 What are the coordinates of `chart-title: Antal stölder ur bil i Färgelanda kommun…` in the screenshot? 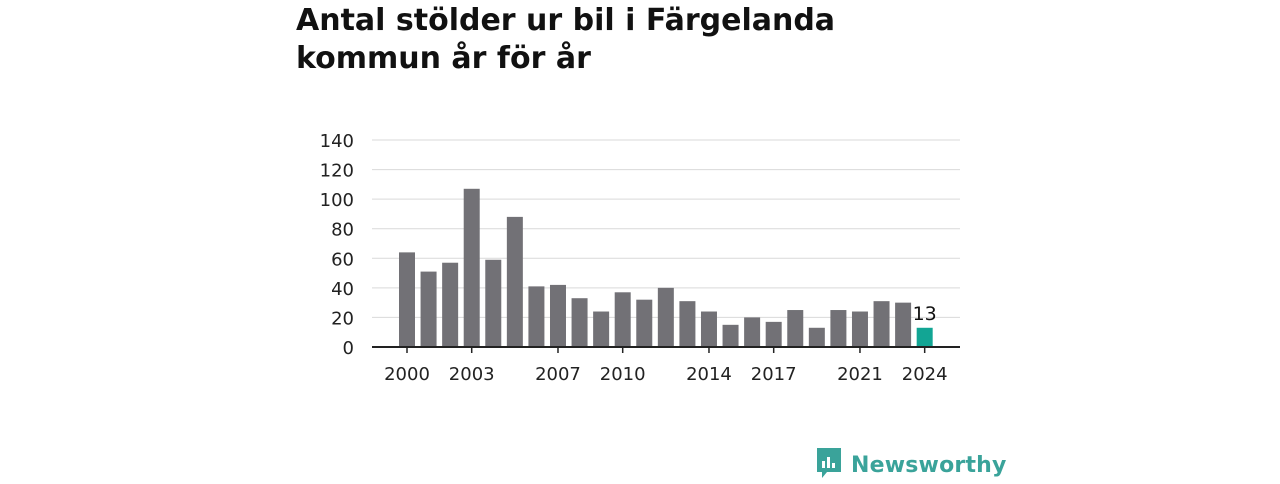 It's located at (566, 39).